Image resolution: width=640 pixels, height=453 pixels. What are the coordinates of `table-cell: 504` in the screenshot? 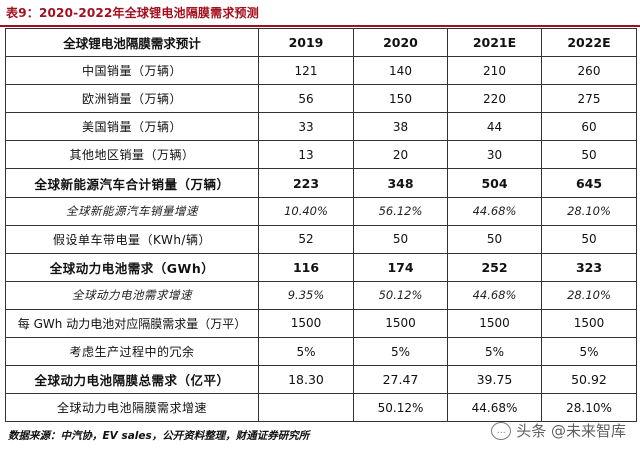 It's located at (494, 183).